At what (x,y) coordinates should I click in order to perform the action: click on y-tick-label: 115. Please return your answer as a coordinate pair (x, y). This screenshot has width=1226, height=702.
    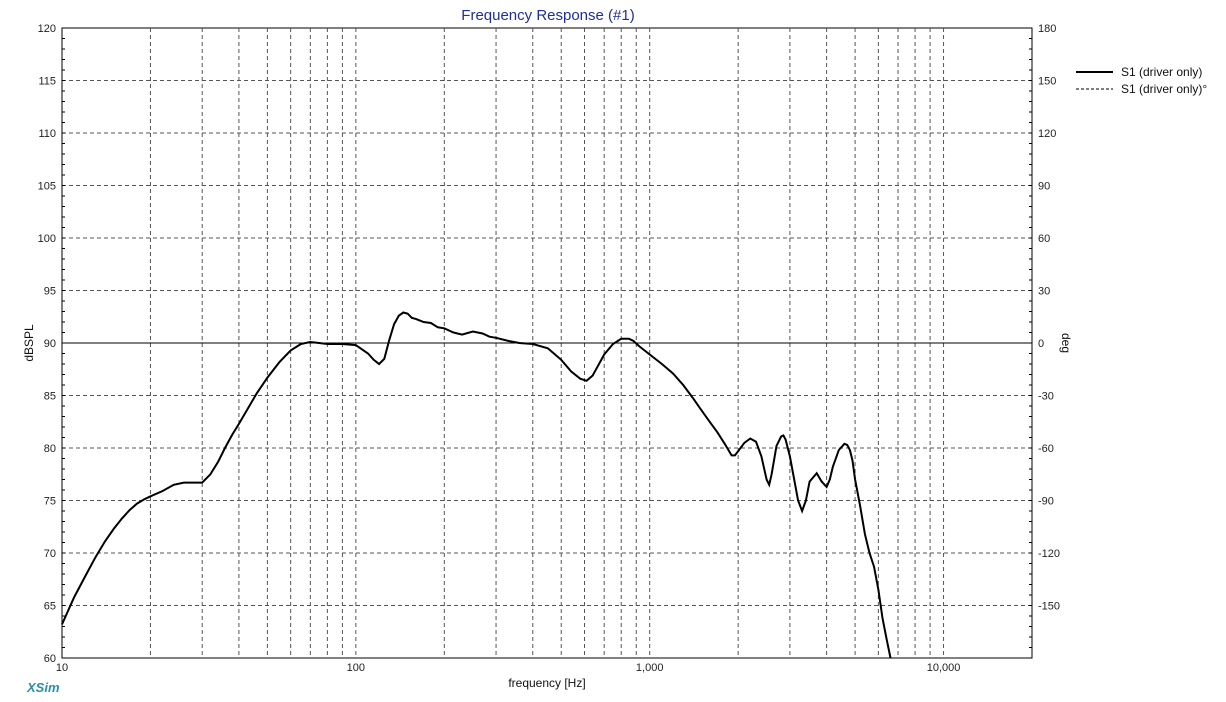
    Looking at the image, I should click on (47, 82).